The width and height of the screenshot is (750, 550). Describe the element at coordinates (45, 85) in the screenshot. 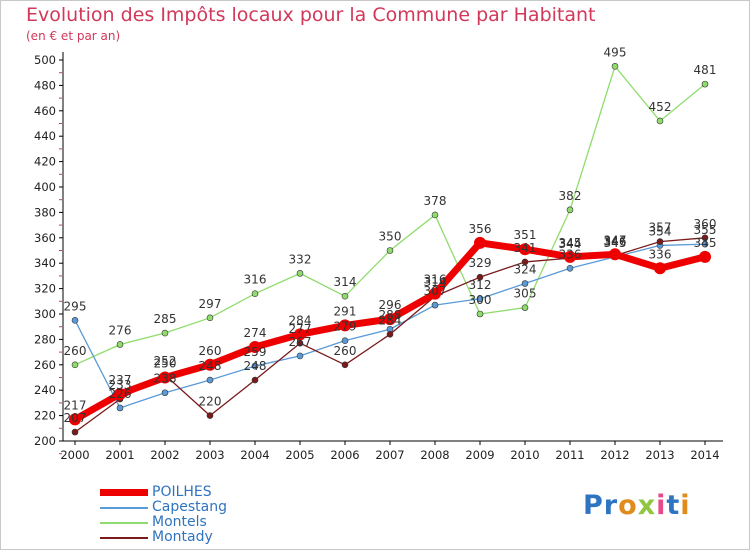

I see `y-tick-label: 480` at that location.